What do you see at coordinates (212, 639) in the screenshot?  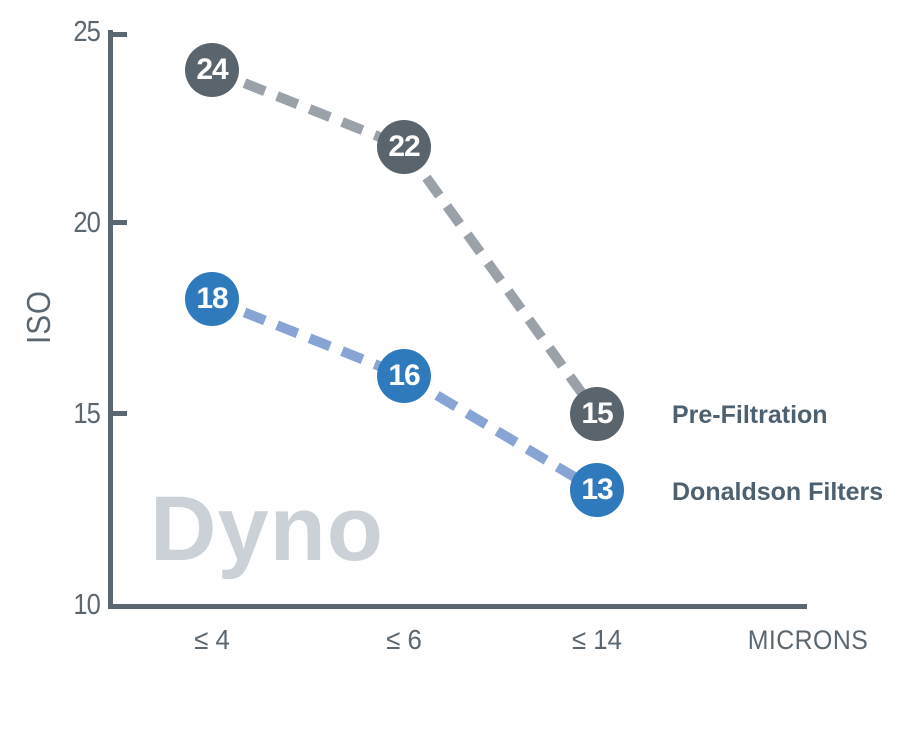 I see `x-category-label-le4: ≤ 4` at bounding box center [212, 639].